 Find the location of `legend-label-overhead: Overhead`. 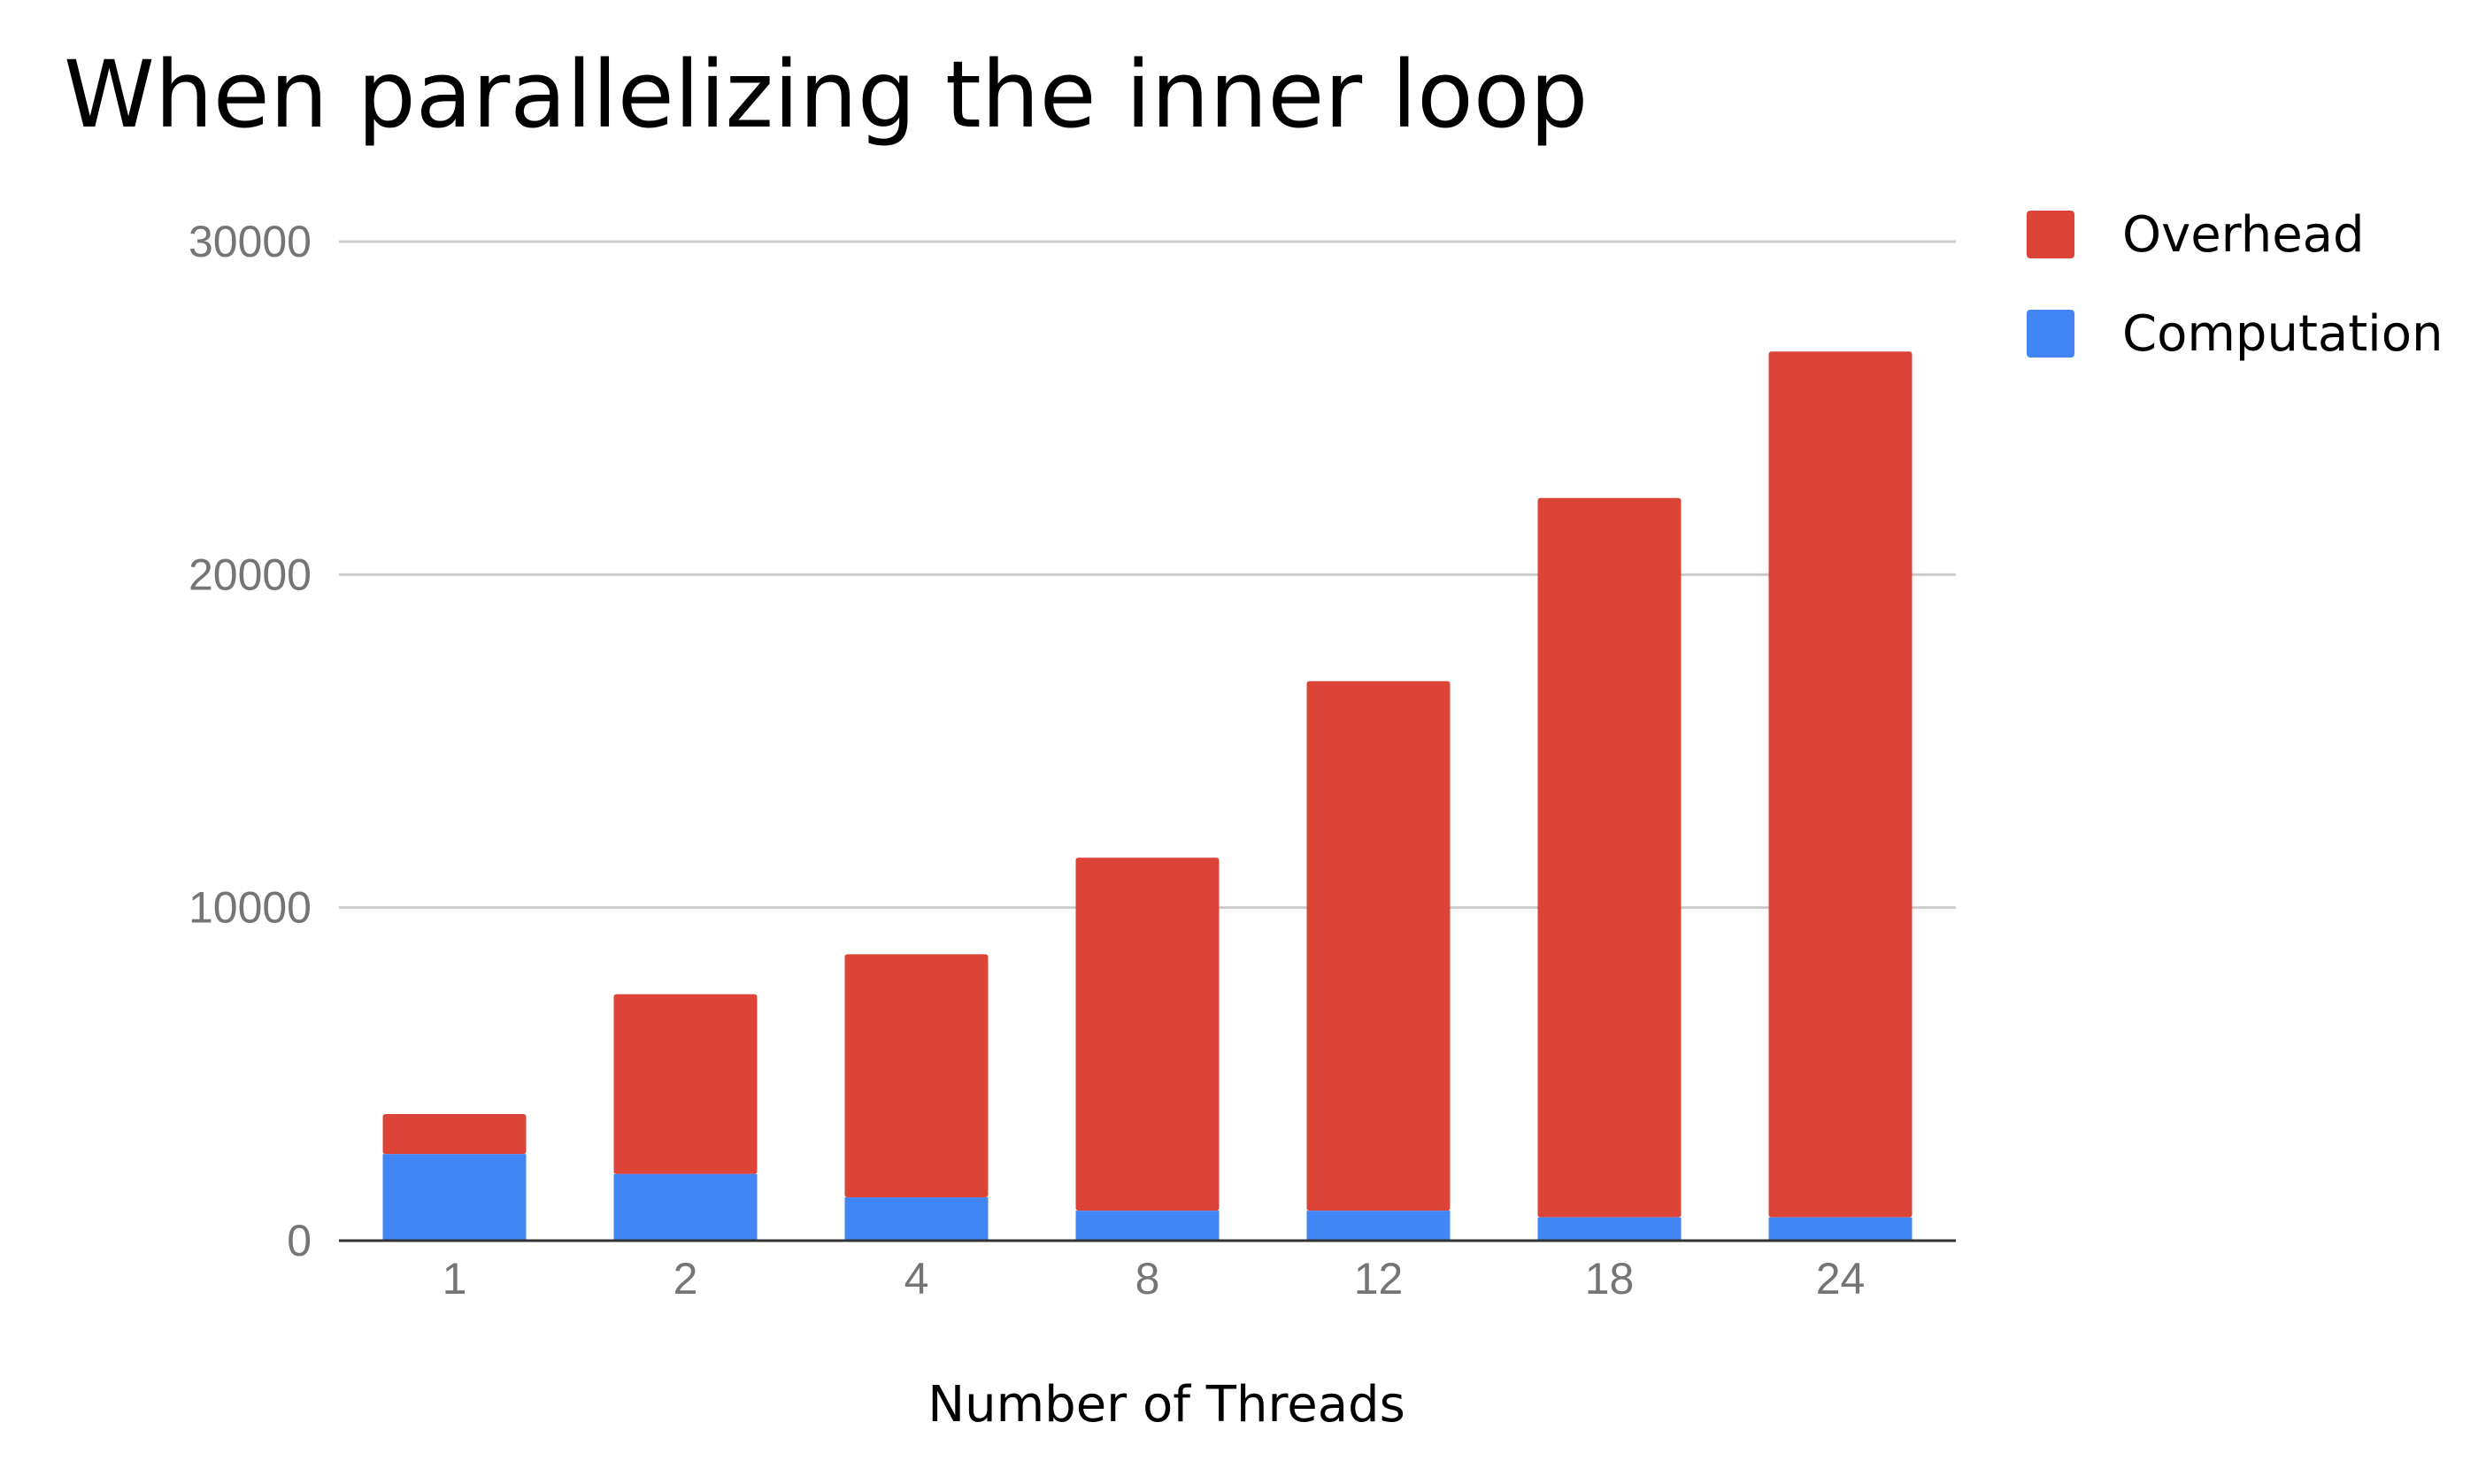

legend-label-overhead: Overhead is located at coordinates (2244, 235).